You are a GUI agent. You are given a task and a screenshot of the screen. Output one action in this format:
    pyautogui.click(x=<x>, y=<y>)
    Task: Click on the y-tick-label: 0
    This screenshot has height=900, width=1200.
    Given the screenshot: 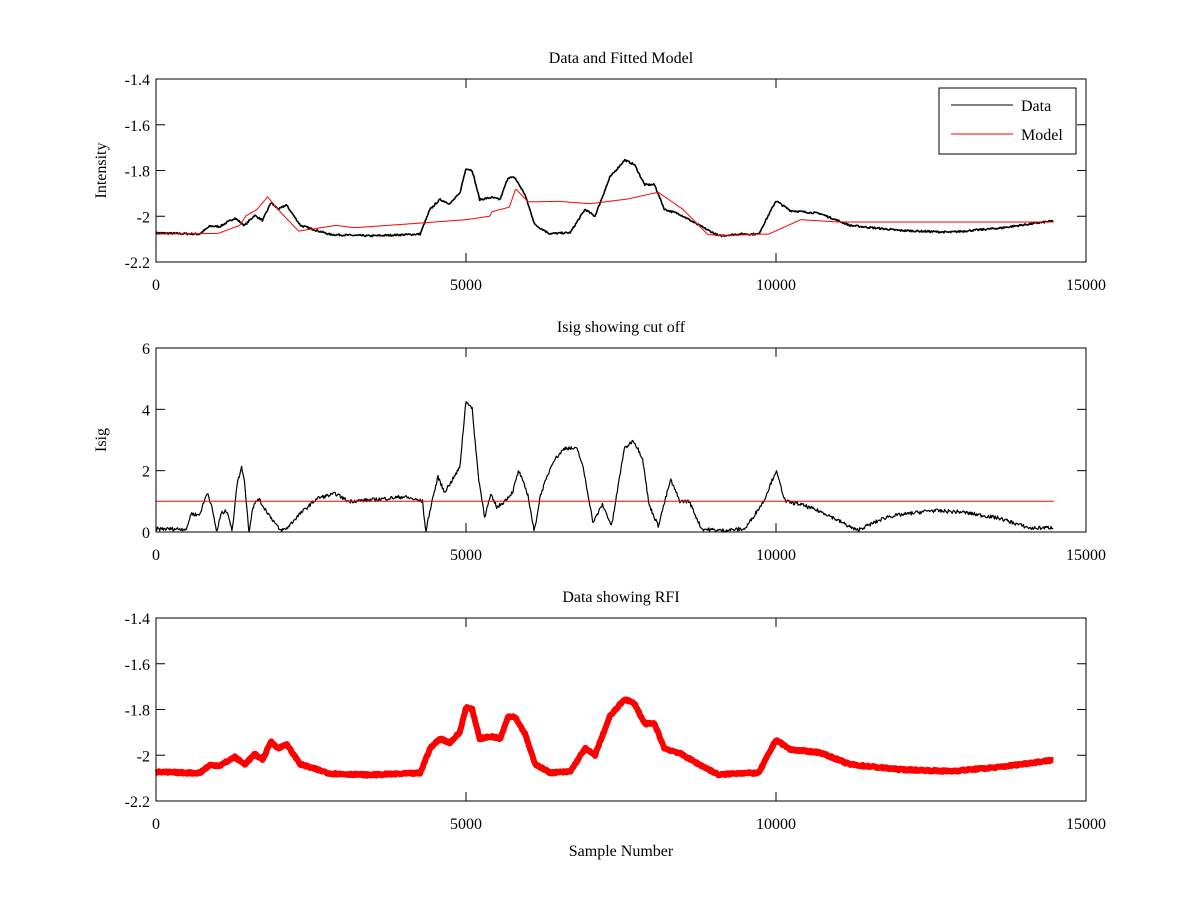 What is the action you would take?
    pyautogui.click(x=146, y=533)
    